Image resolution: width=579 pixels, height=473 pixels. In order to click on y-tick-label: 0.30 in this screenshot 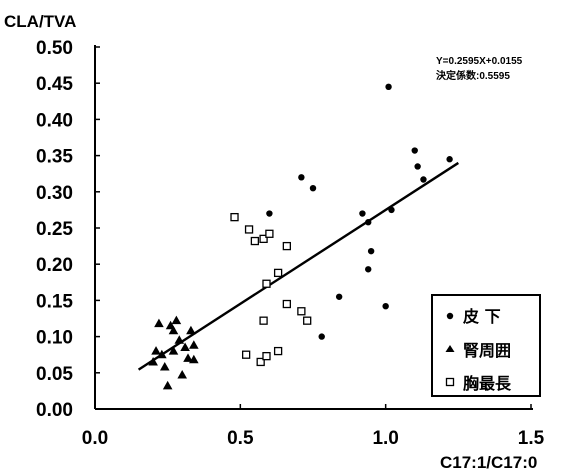, I will do `click(54, 193)`.